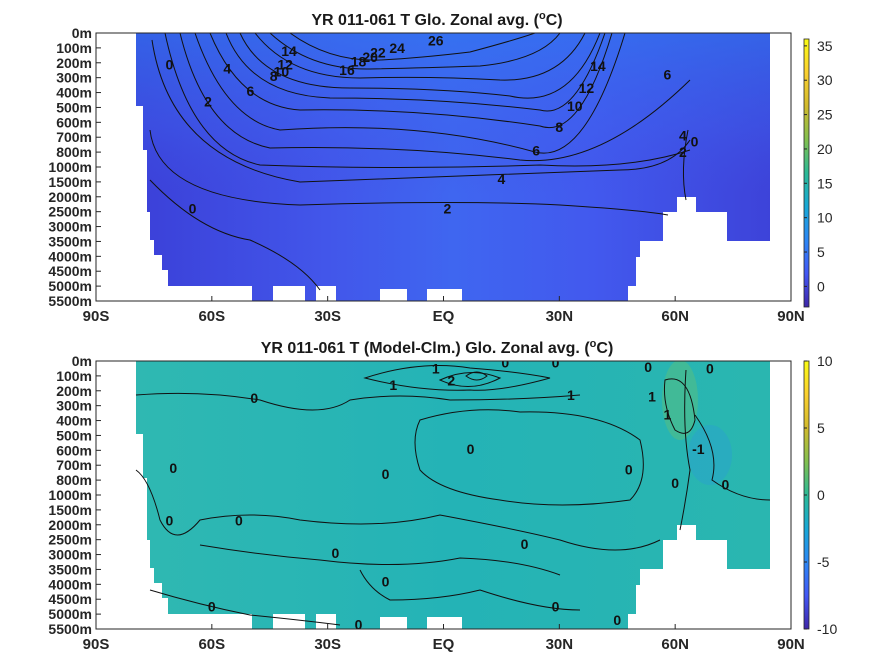 The height and width of the screenshot is (661, 875). Describe the element at coordinates (675, 644) in the screenshot. I see `x-tick-label: 60N` at that location.